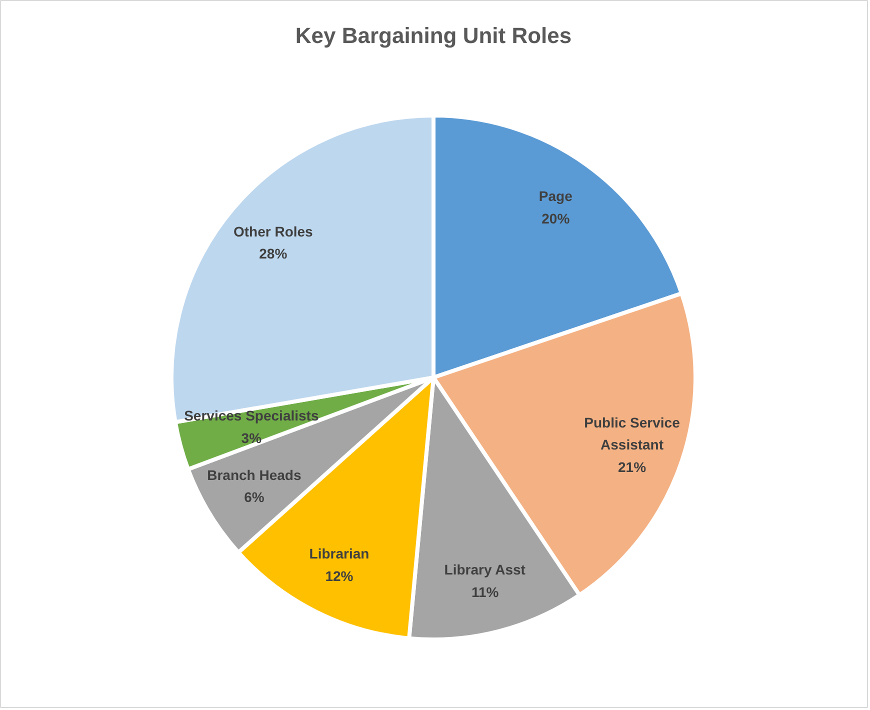 This screenshot has width=870, height=710. What do you see at coordinates (251, 438) in the screenshot?
I see `data-label: 3%` at bounding box center [251, 438].